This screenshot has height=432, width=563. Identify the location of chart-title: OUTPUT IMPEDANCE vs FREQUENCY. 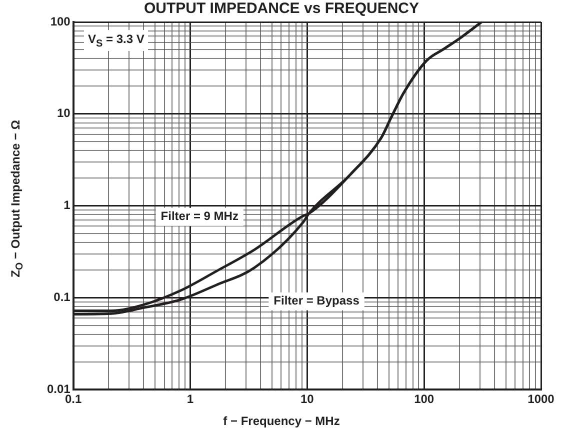
(282, 8).